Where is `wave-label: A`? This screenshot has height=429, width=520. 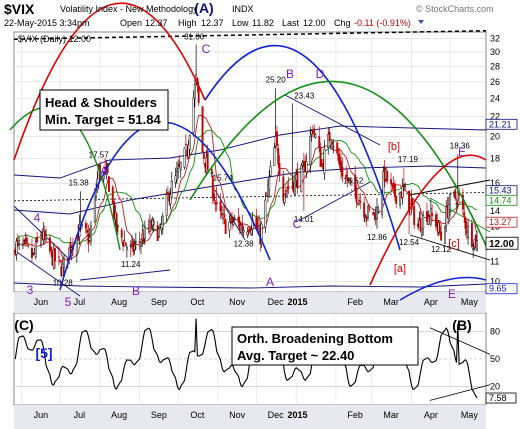
wave-label: A is located at coordinates (104, 171).